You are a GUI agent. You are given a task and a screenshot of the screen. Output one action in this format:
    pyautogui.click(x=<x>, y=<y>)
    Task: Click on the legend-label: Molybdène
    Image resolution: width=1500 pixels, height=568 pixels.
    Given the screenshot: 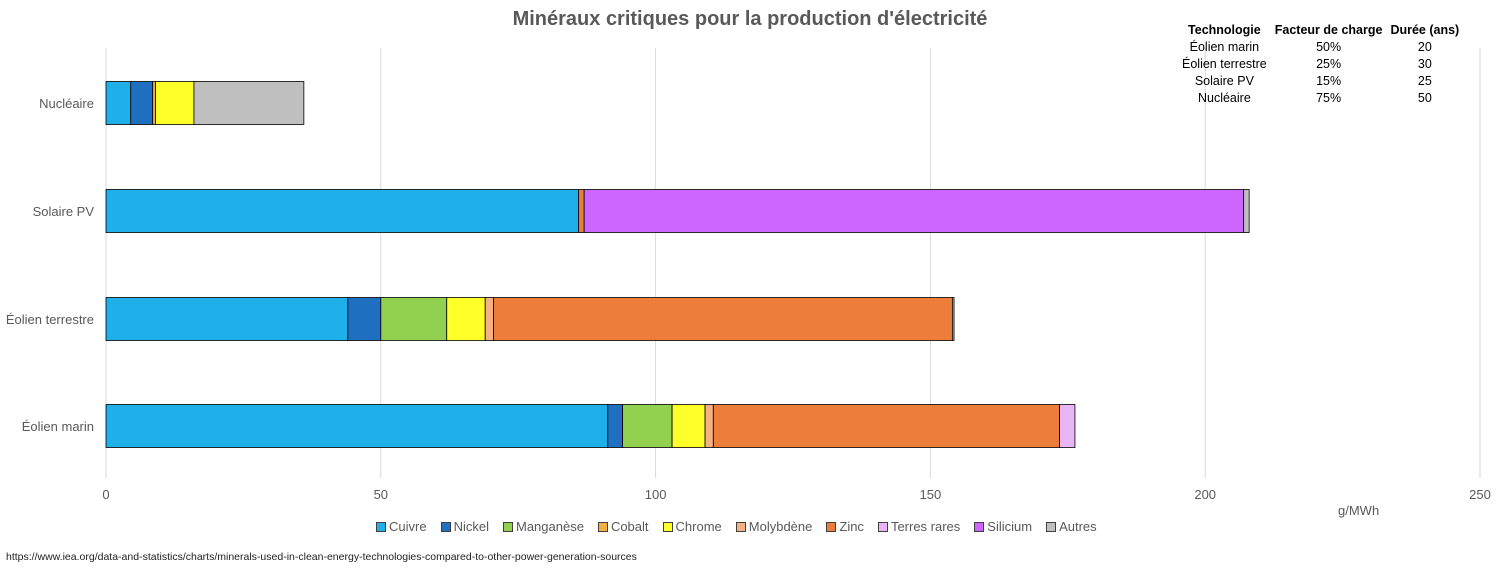 What is the action you would take?
    pyautogui.click(x=780, y=526)
    